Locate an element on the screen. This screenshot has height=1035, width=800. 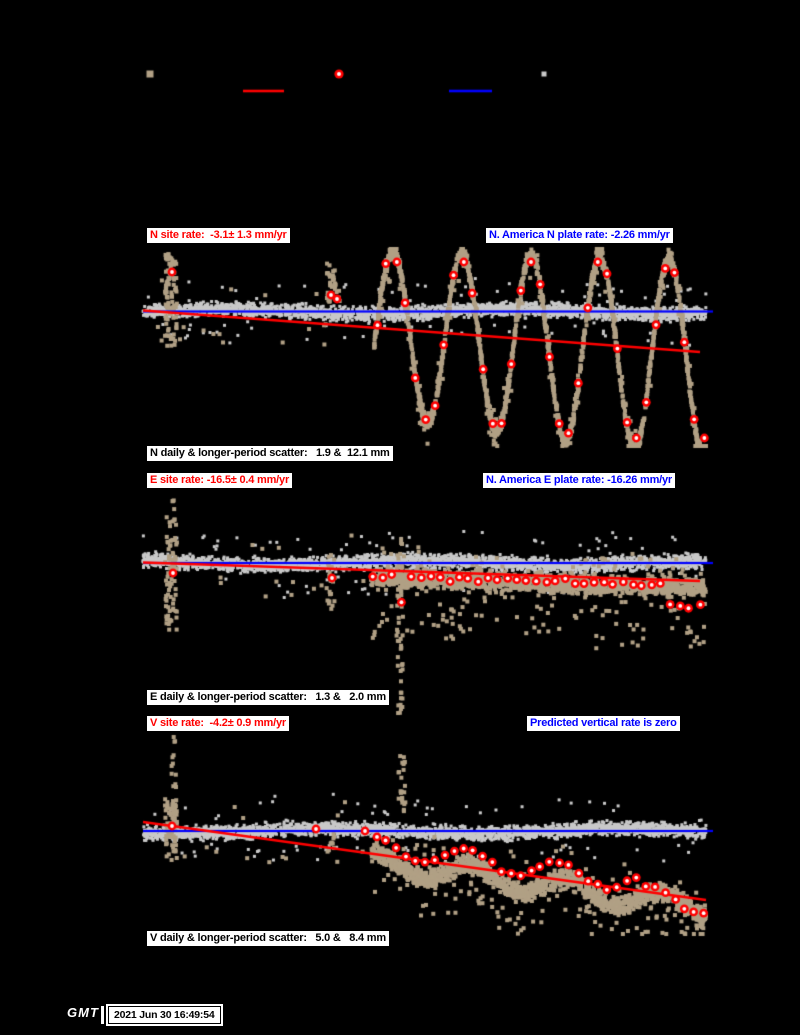
e-site-rate-label: E site rate: -16.5± 0.4 mm/yr is located at coordinates (220, 480).